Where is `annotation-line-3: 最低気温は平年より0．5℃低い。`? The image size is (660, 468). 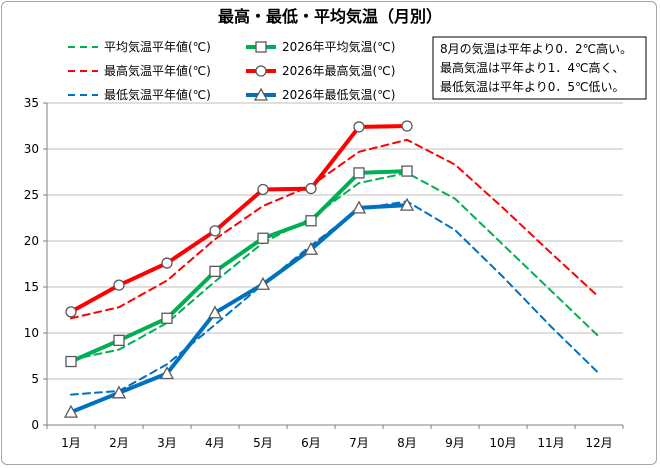 annotation-line-3: 最低気温は平年より0．5℃低い。 is located at coordinates (532, 86).